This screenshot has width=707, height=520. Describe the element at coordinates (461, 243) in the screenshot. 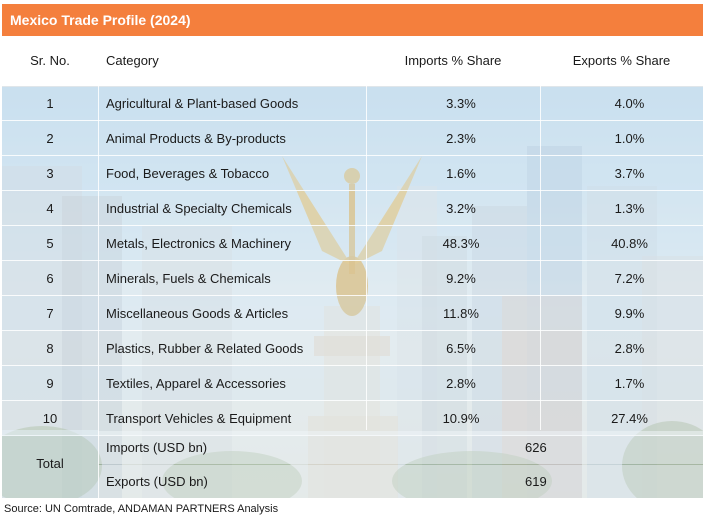

I see `cell-imports-share: 48.3%` at that location.